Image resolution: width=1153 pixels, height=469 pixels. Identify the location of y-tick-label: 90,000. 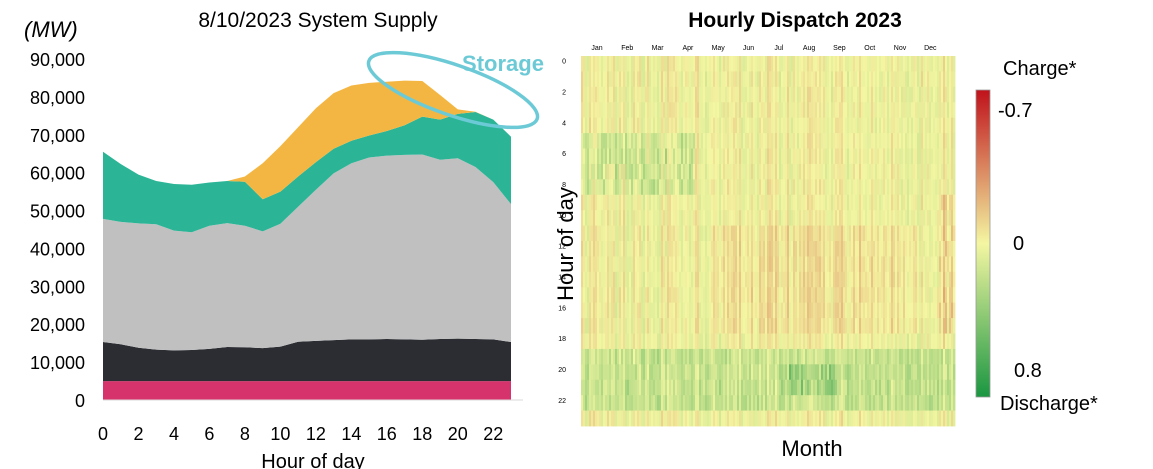
(57, 60).